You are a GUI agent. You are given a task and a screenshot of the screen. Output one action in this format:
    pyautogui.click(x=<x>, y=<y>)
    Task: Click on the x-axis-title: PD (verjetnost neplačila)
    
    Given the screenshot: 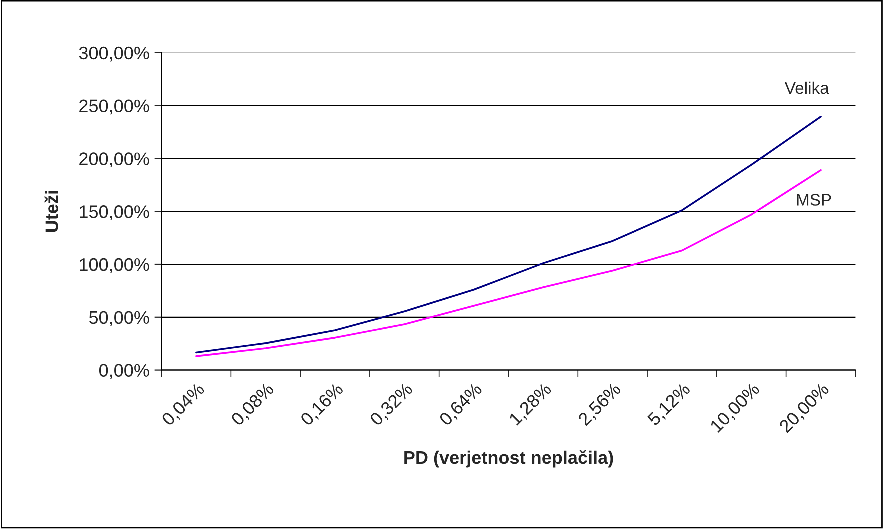 What is the action you would take?
    pyautogui.click(x=509, y=459)
    